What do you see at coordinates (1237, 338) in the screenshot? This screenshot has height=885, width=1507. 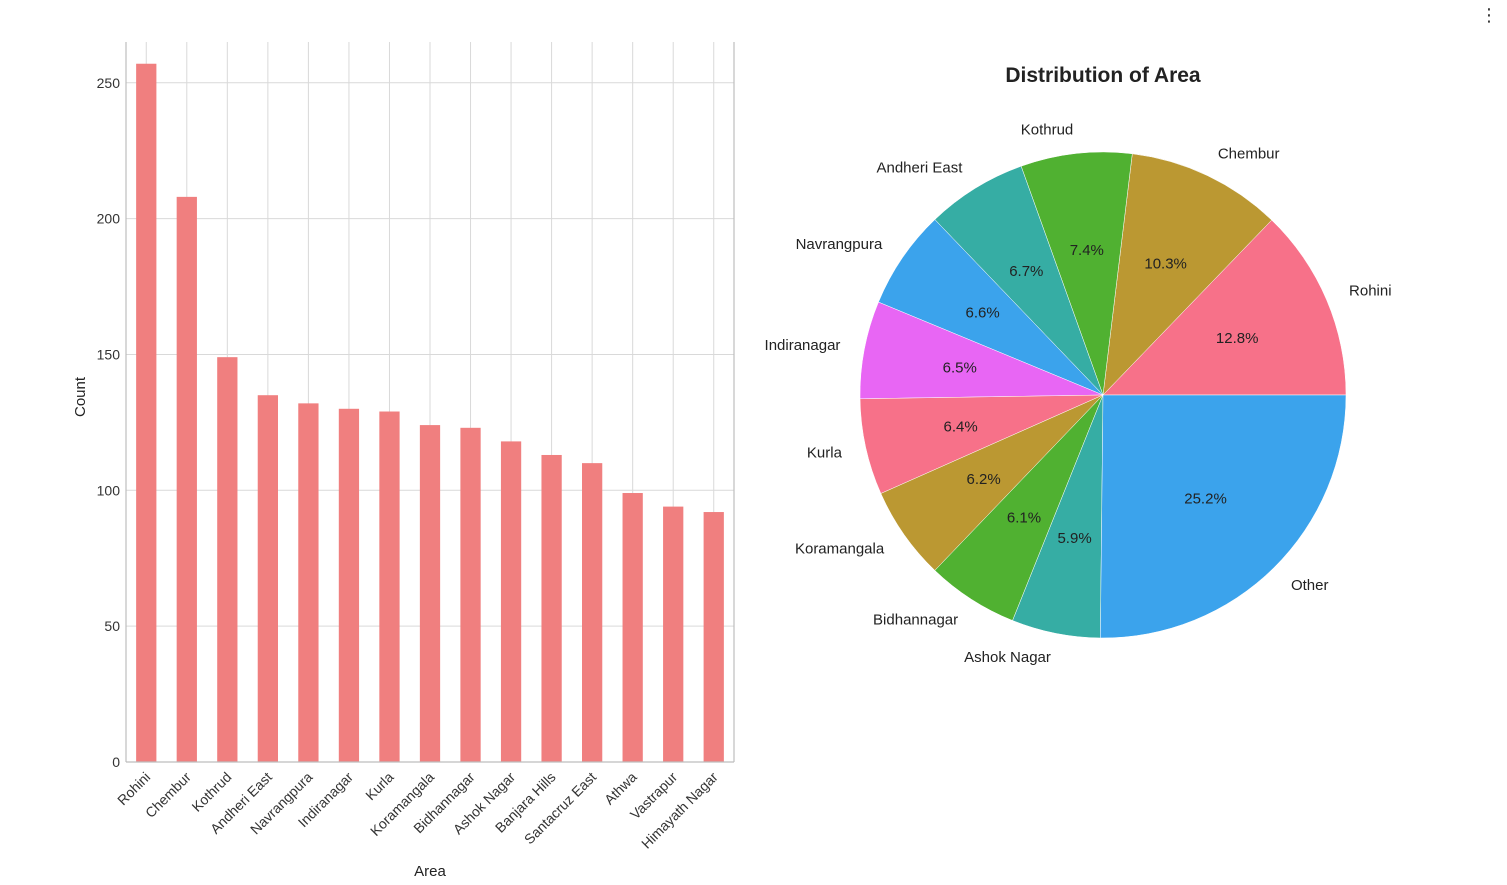 I see `pie-percent-label: 12.8%` at bounding box center [1237, 338].